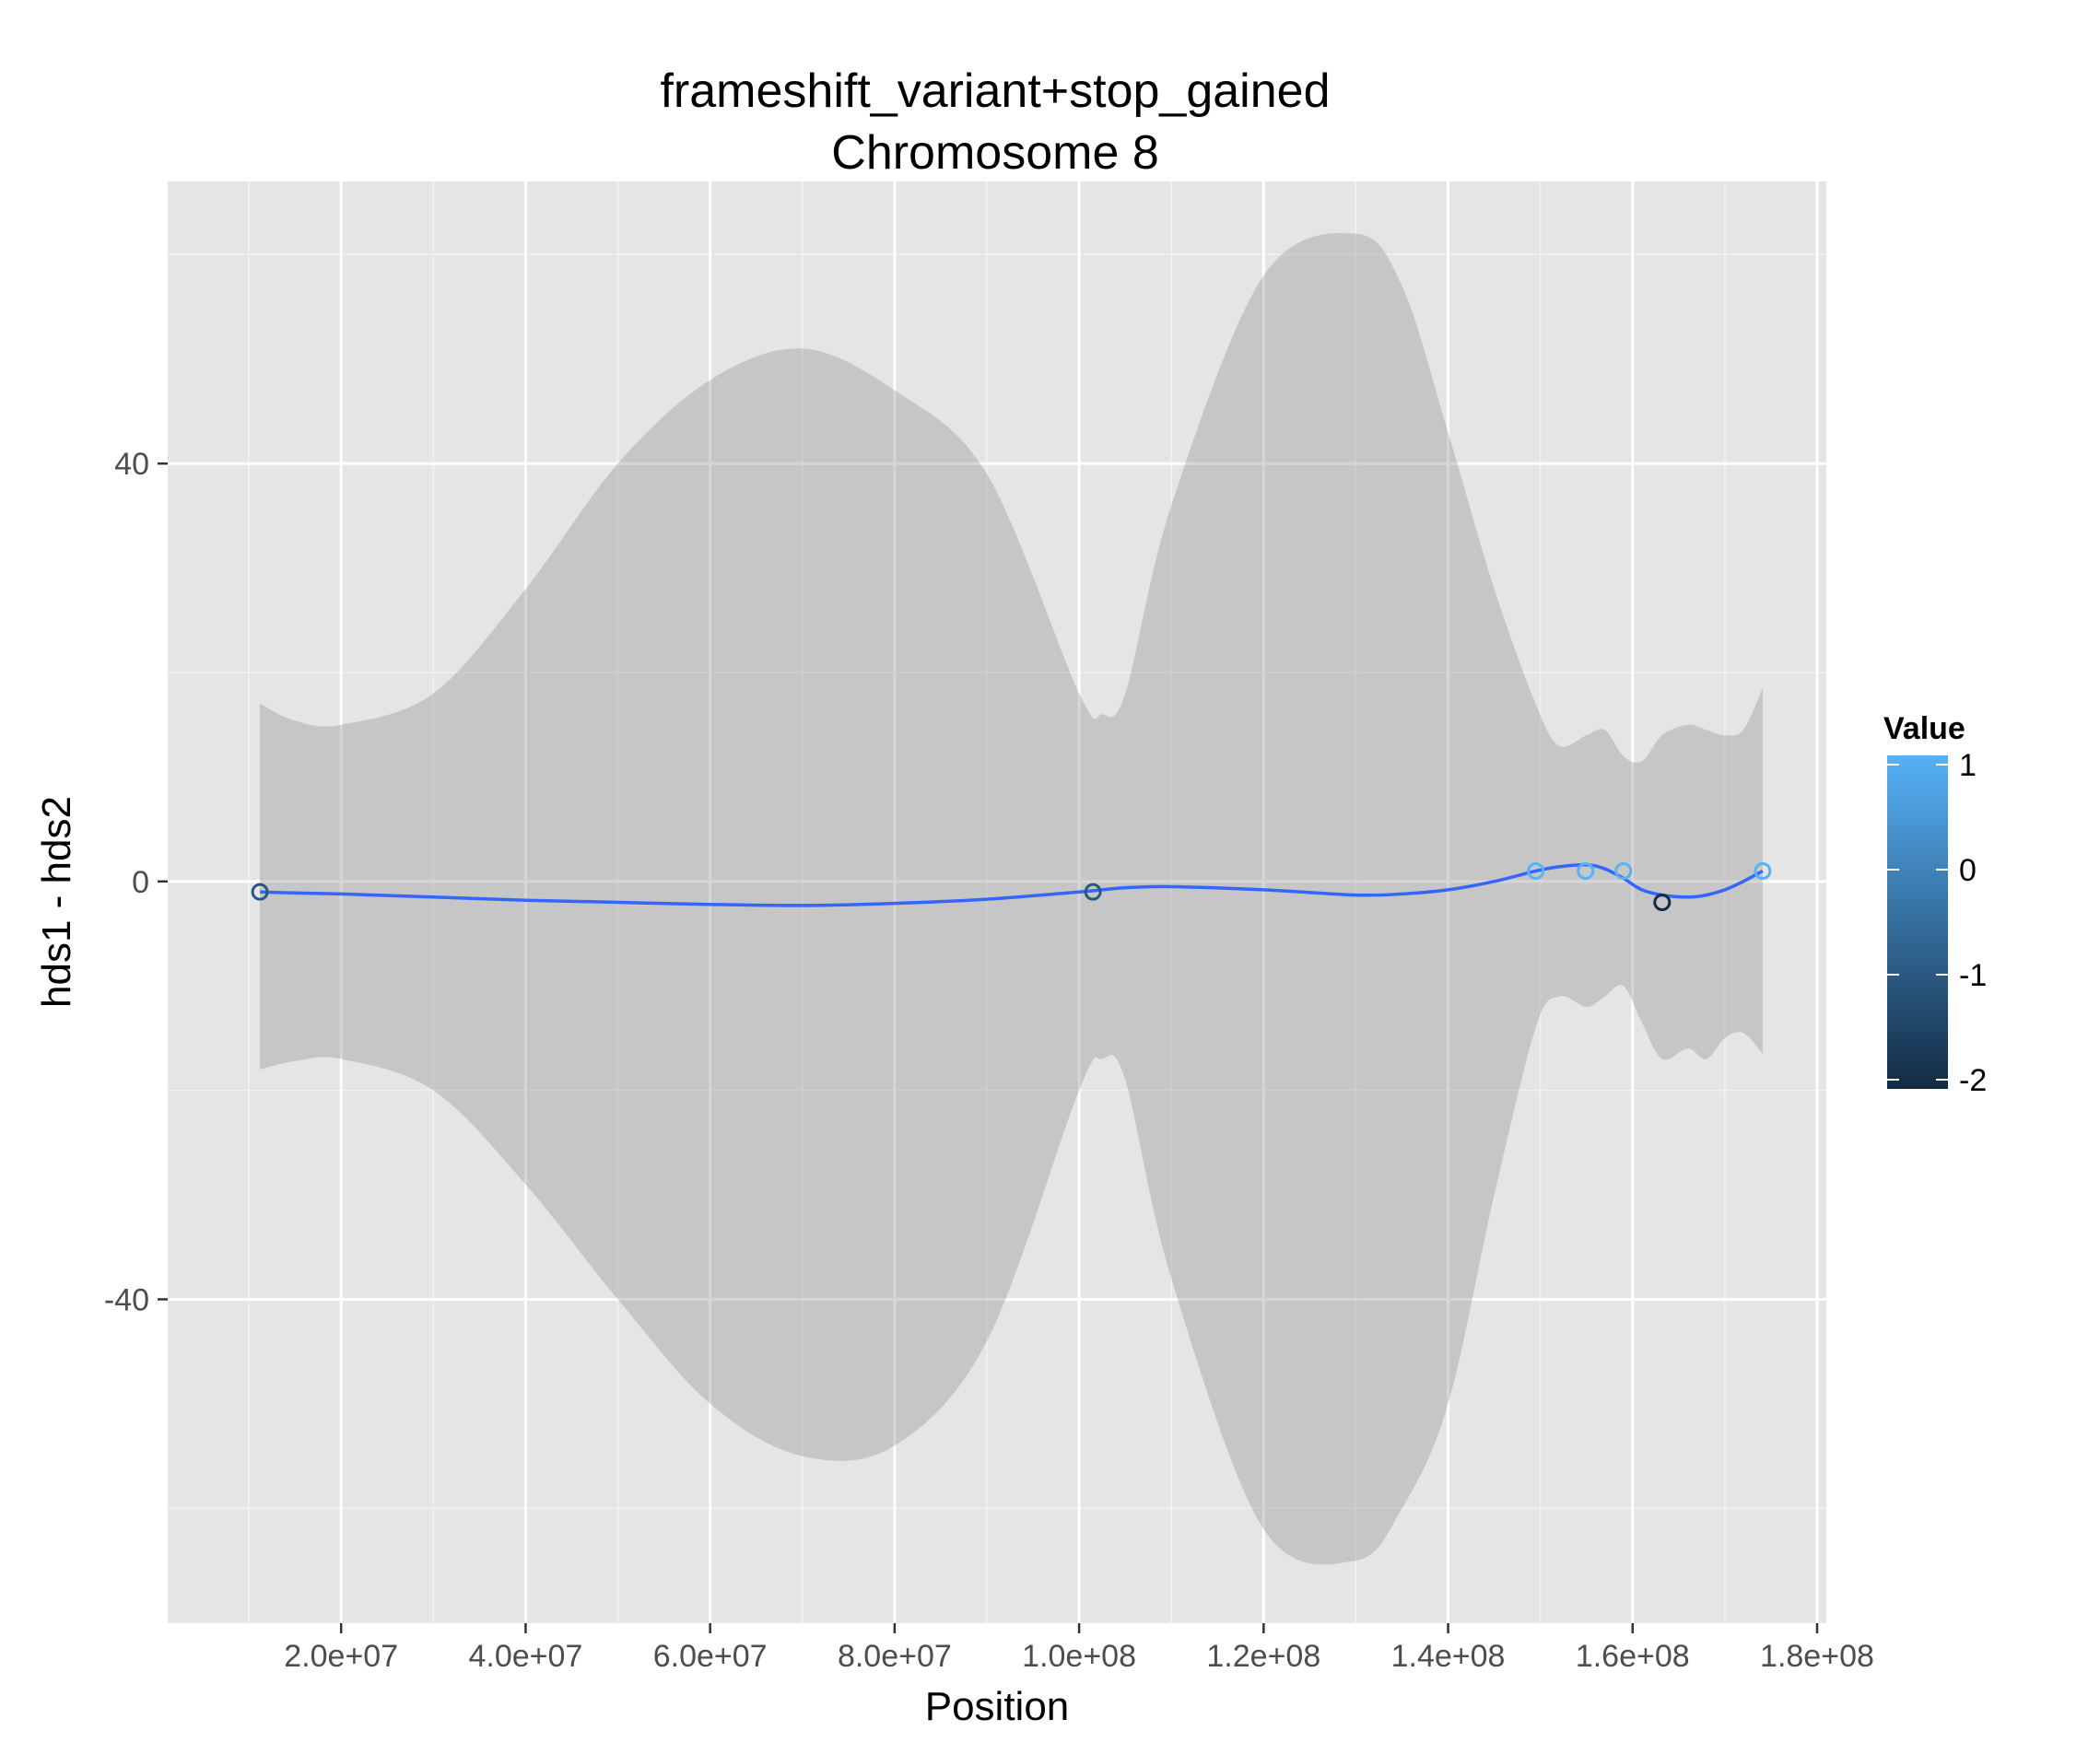 This screenshot has width=2100, height=1754. What do you see at coordinates (1448, 1656) in the screenshot?
I see `x-tick-label: 1.4e+08` at bounding box center [1448, 1656].